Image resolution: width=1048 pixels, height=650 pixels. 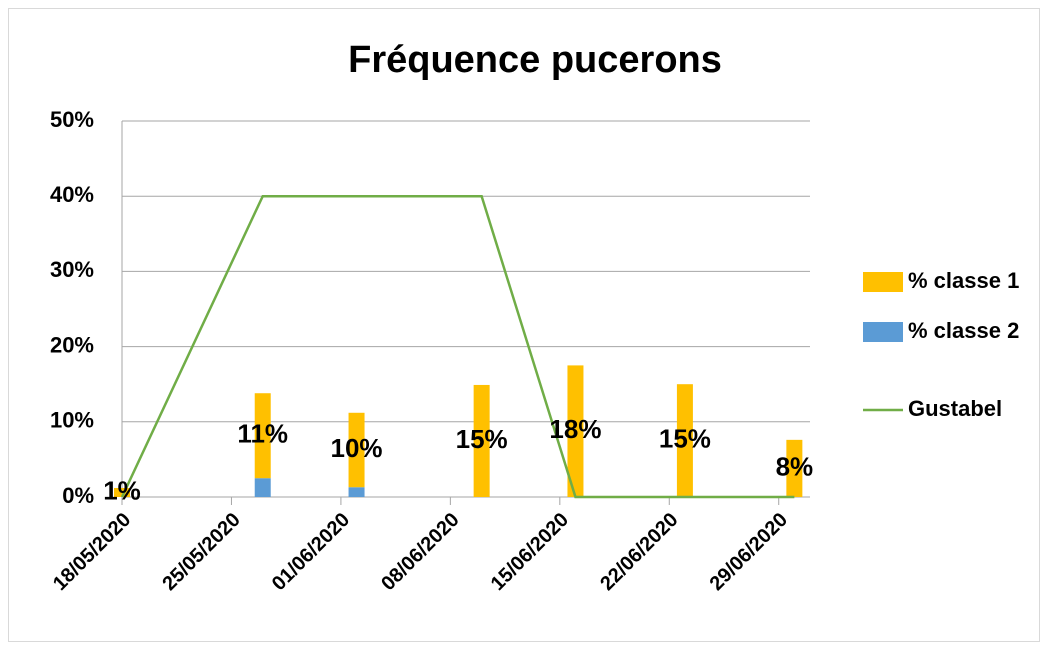 I want to click on y-tick-label: 0%, so click(x=78, y=495).